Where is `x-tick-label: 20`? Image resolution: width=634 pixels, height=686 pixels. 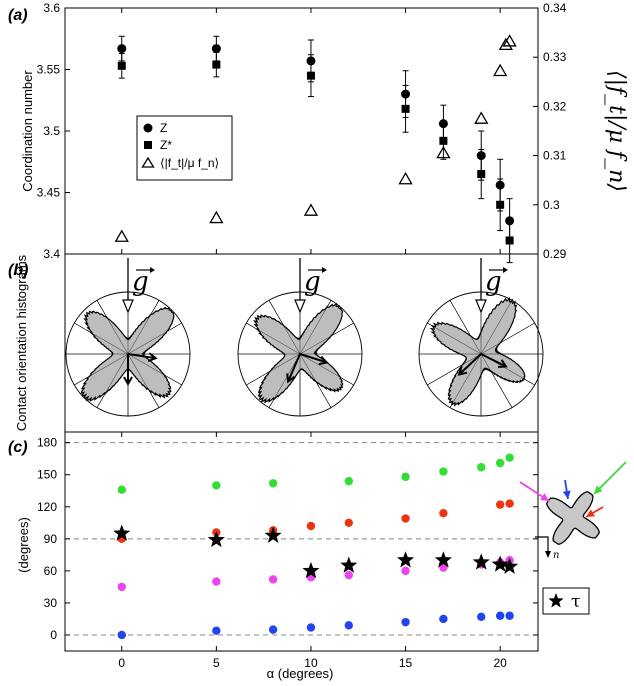 x-tick-label: 20 is located at coordinates (500, 663).